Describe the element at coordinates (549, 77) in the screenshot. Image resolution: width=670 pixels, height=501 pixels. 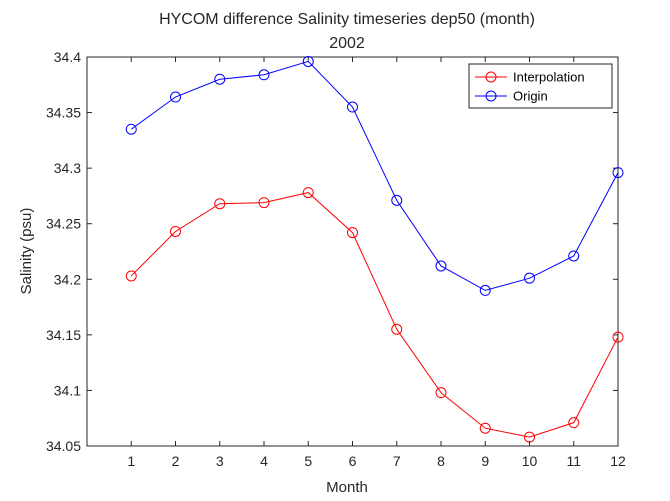
I see `legend-label-interpolation: Interpolation` at that location.